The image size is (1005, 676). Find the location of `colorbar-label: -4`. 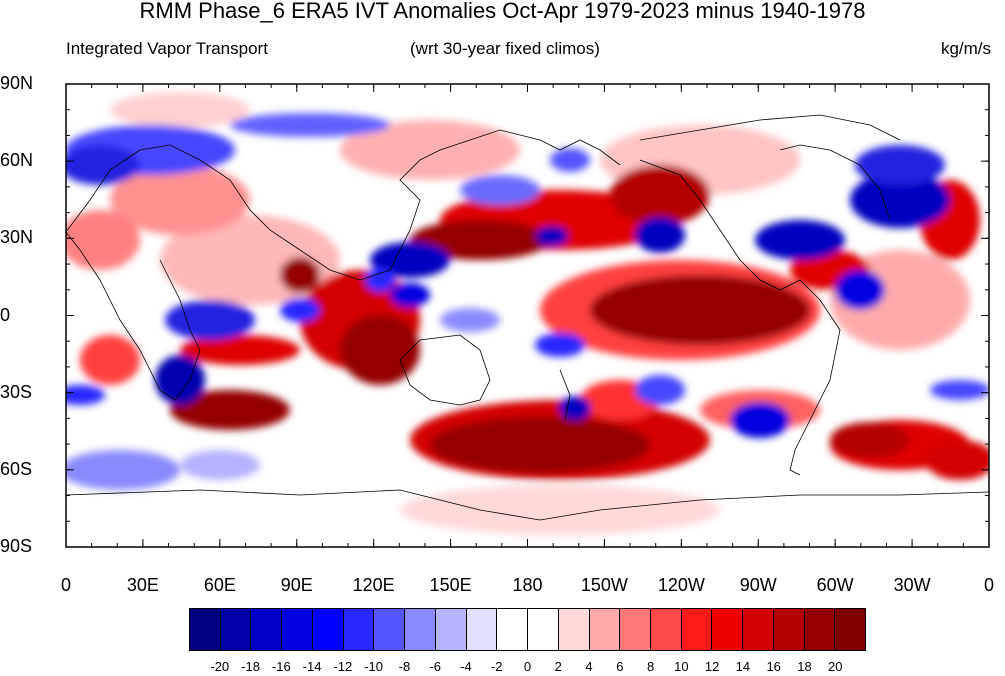

colorbar-label: -4 is located at coordinates (466, 666).